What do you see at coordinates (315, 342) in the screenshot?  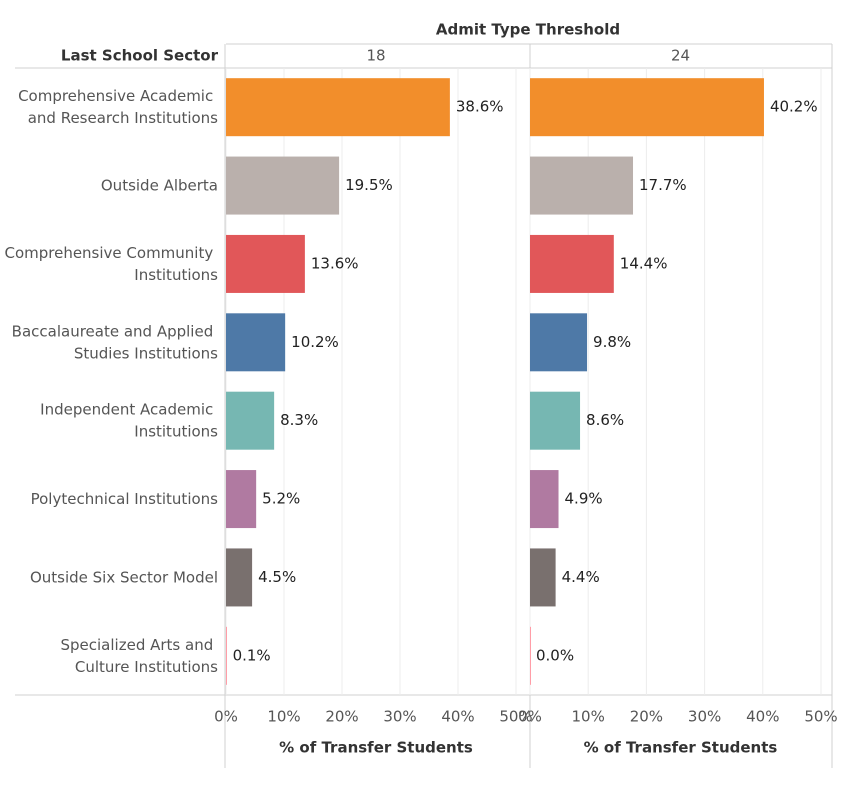 I see `value-label: 10.2%` at bounding box center [315, 342].